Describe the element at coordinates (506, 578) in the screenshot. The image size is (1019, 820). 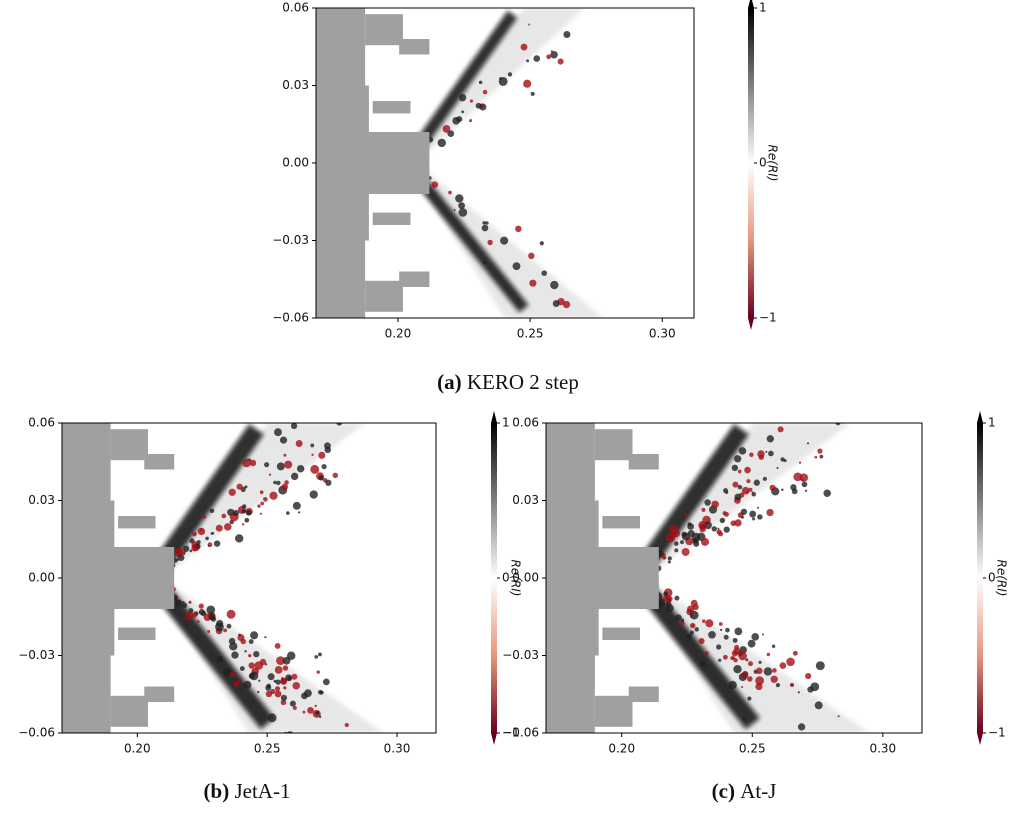
I see `colorbar-tick-label: 0` at that location.